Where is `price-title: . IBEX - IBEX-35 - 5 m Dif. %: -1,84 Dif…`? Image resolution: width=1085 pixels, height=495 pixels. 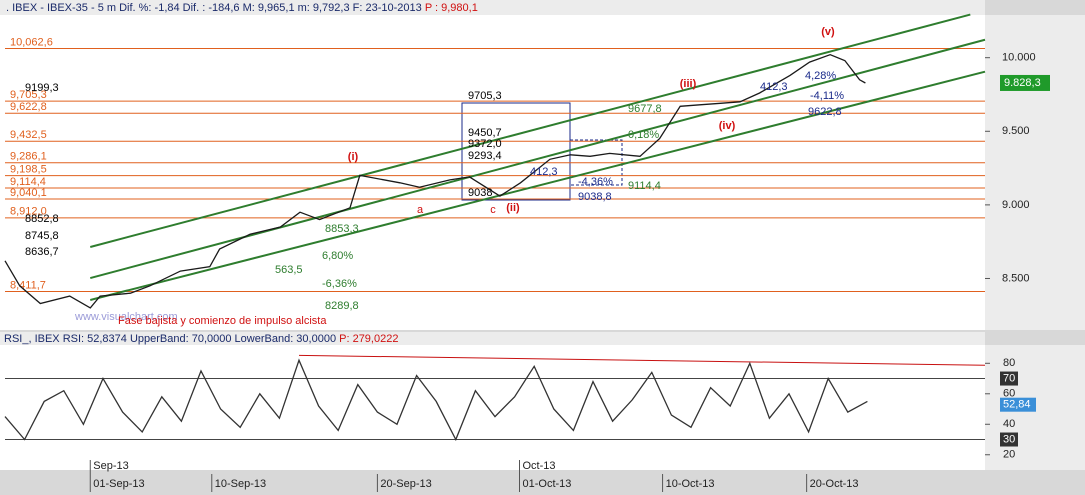
price-title: . IBEX - IBEX-35 - 5 m Dif. %: -1,84 Dif… is located at coordinates (242, 8).